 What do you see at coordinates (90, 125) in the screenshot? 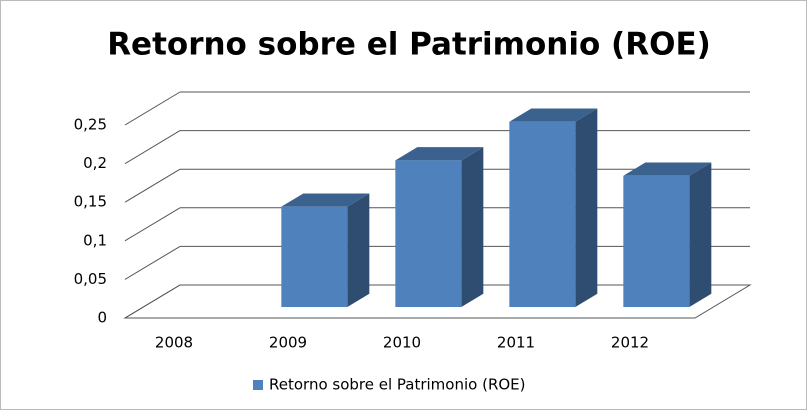
I see `y-tick-label: 0,25` at bounding box center [90, 125].